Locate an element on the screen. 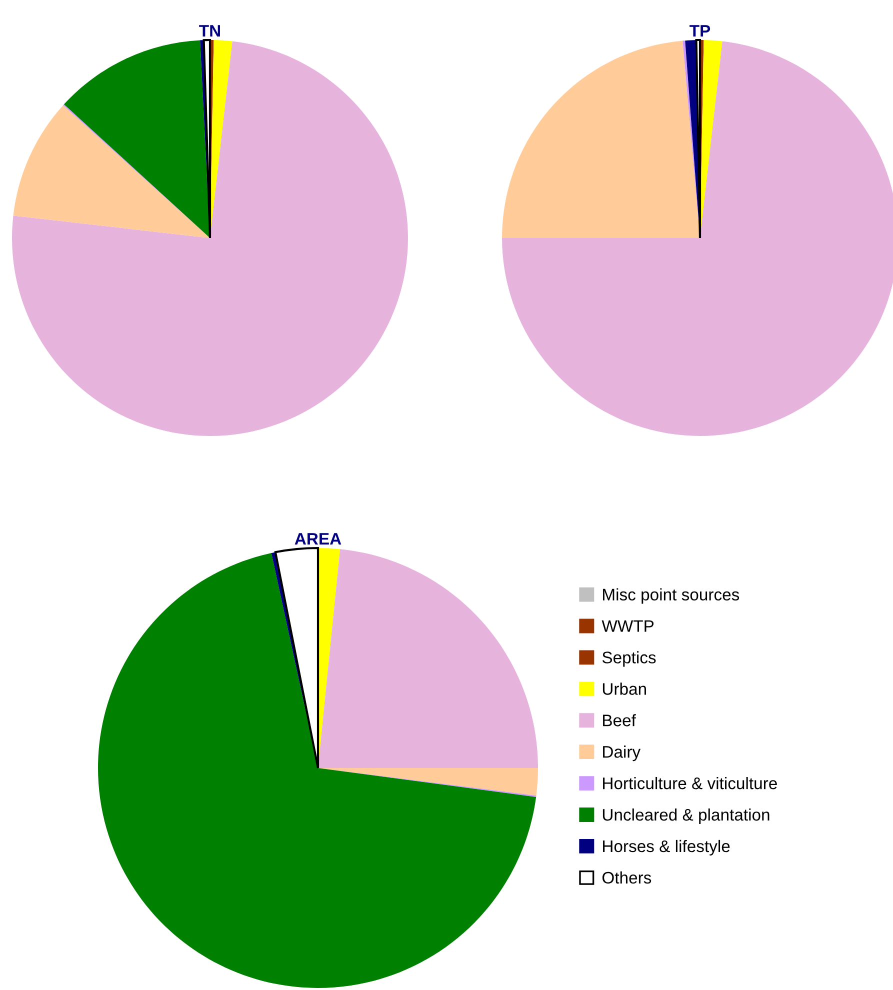 The height and width of the screenshot is (990, 893). legend-label: Beef is located at coordinates (619, 720).